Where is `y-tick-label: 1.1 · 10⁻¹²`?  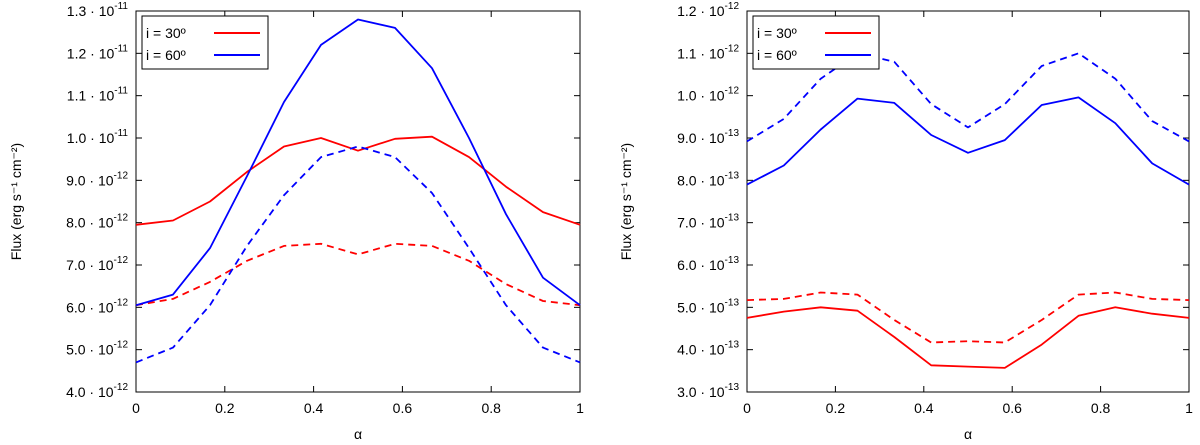 y-tick-label: 1.1 · 10⁻¹² is located at coordinates (708, 52).